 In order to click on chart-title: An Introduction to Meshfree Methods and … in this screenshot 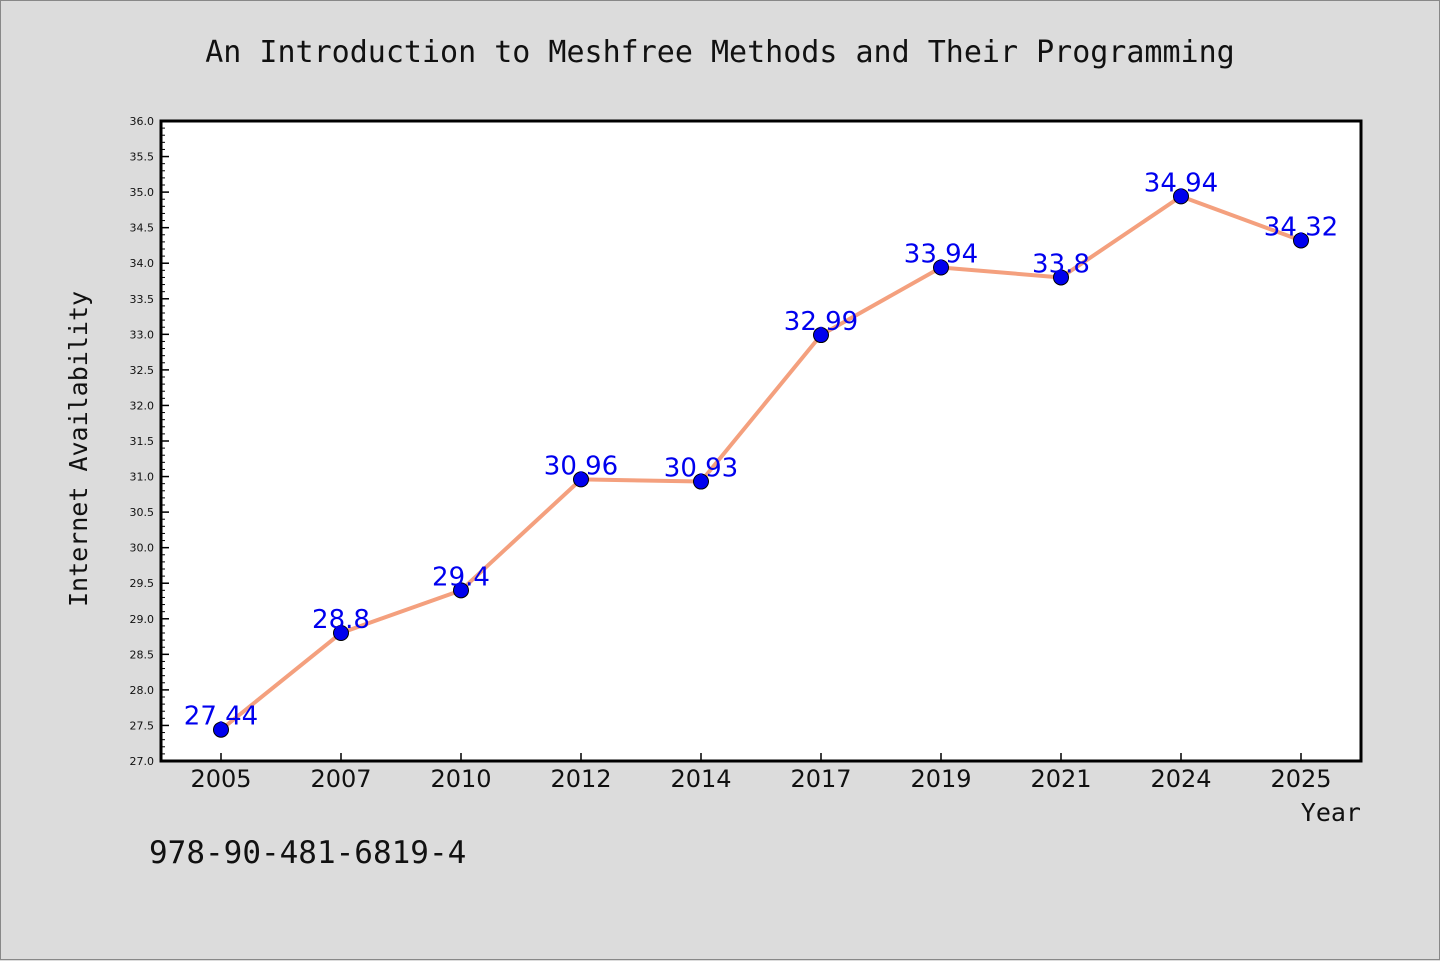, I will do `click(720, 52)`.